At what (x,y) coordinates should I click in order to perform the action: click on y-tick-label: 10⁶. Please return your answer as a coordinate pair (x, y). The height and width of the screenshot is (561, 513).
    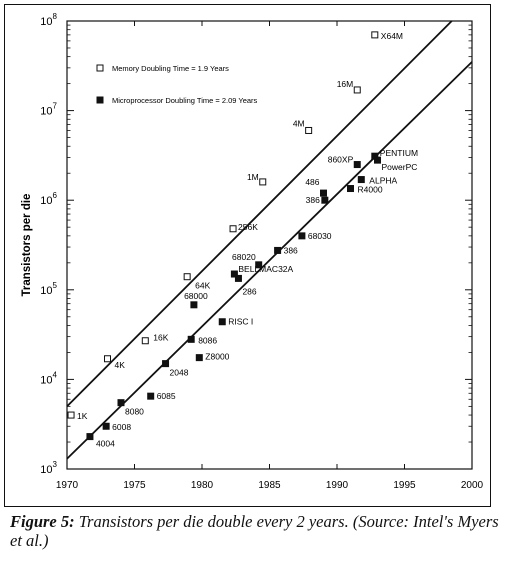
    Looking at the image, I should click on (48, 199).